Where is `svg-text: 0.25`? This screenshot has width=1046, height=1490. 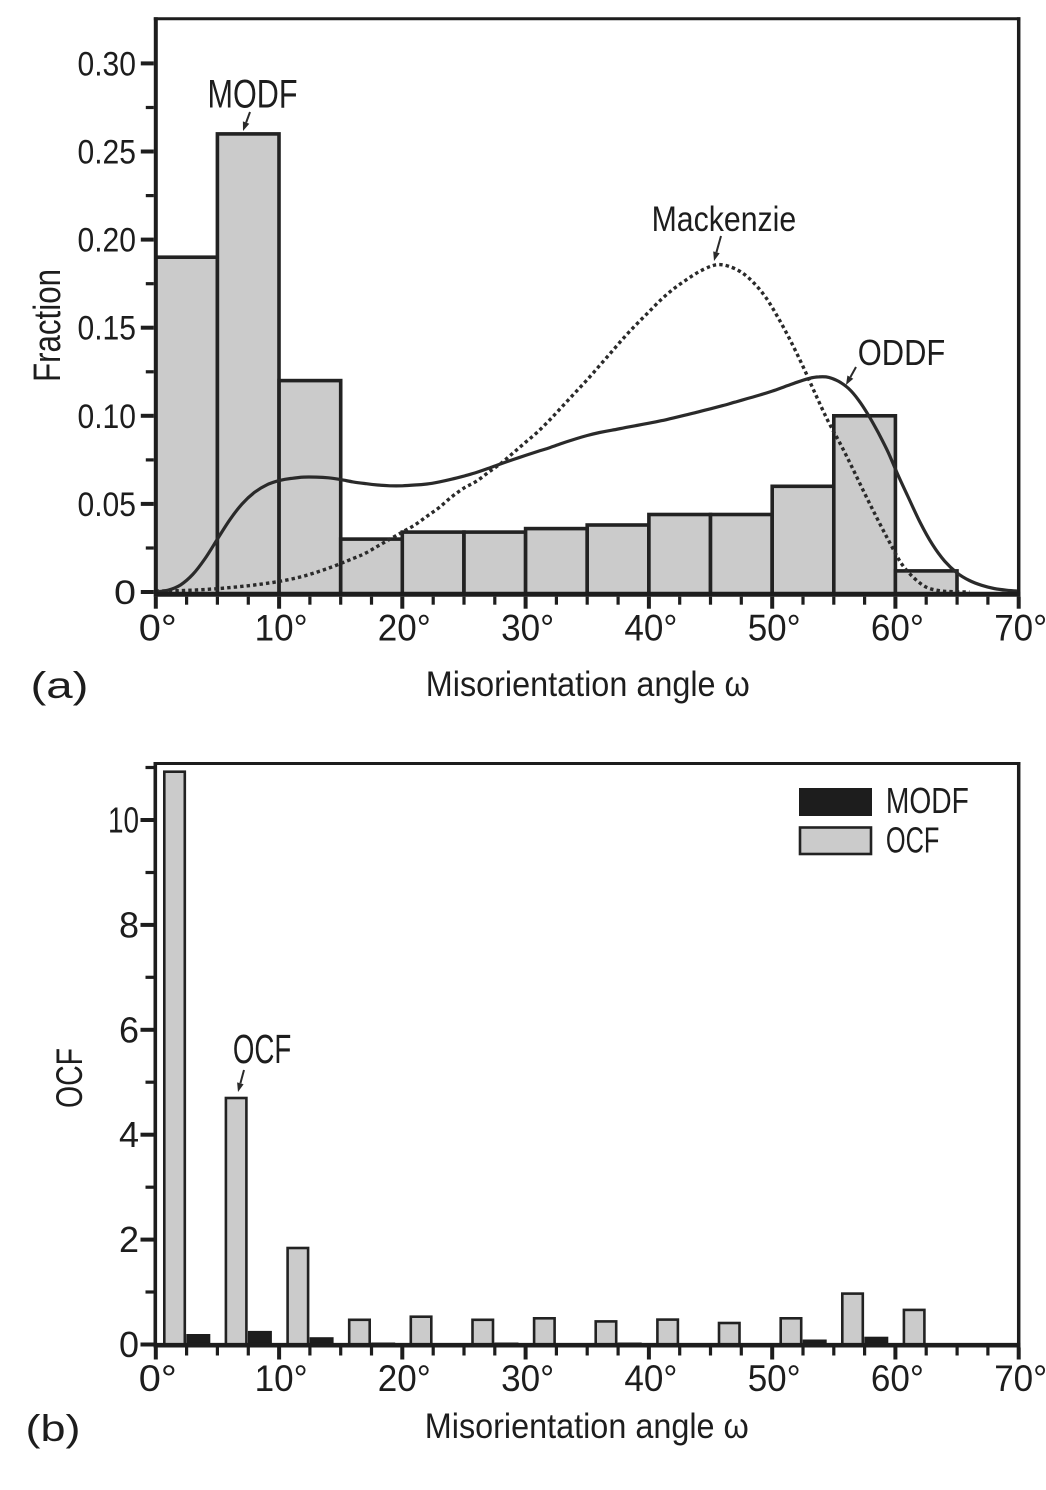 svg-text: 0.25 is located at coordinates (107, 153).